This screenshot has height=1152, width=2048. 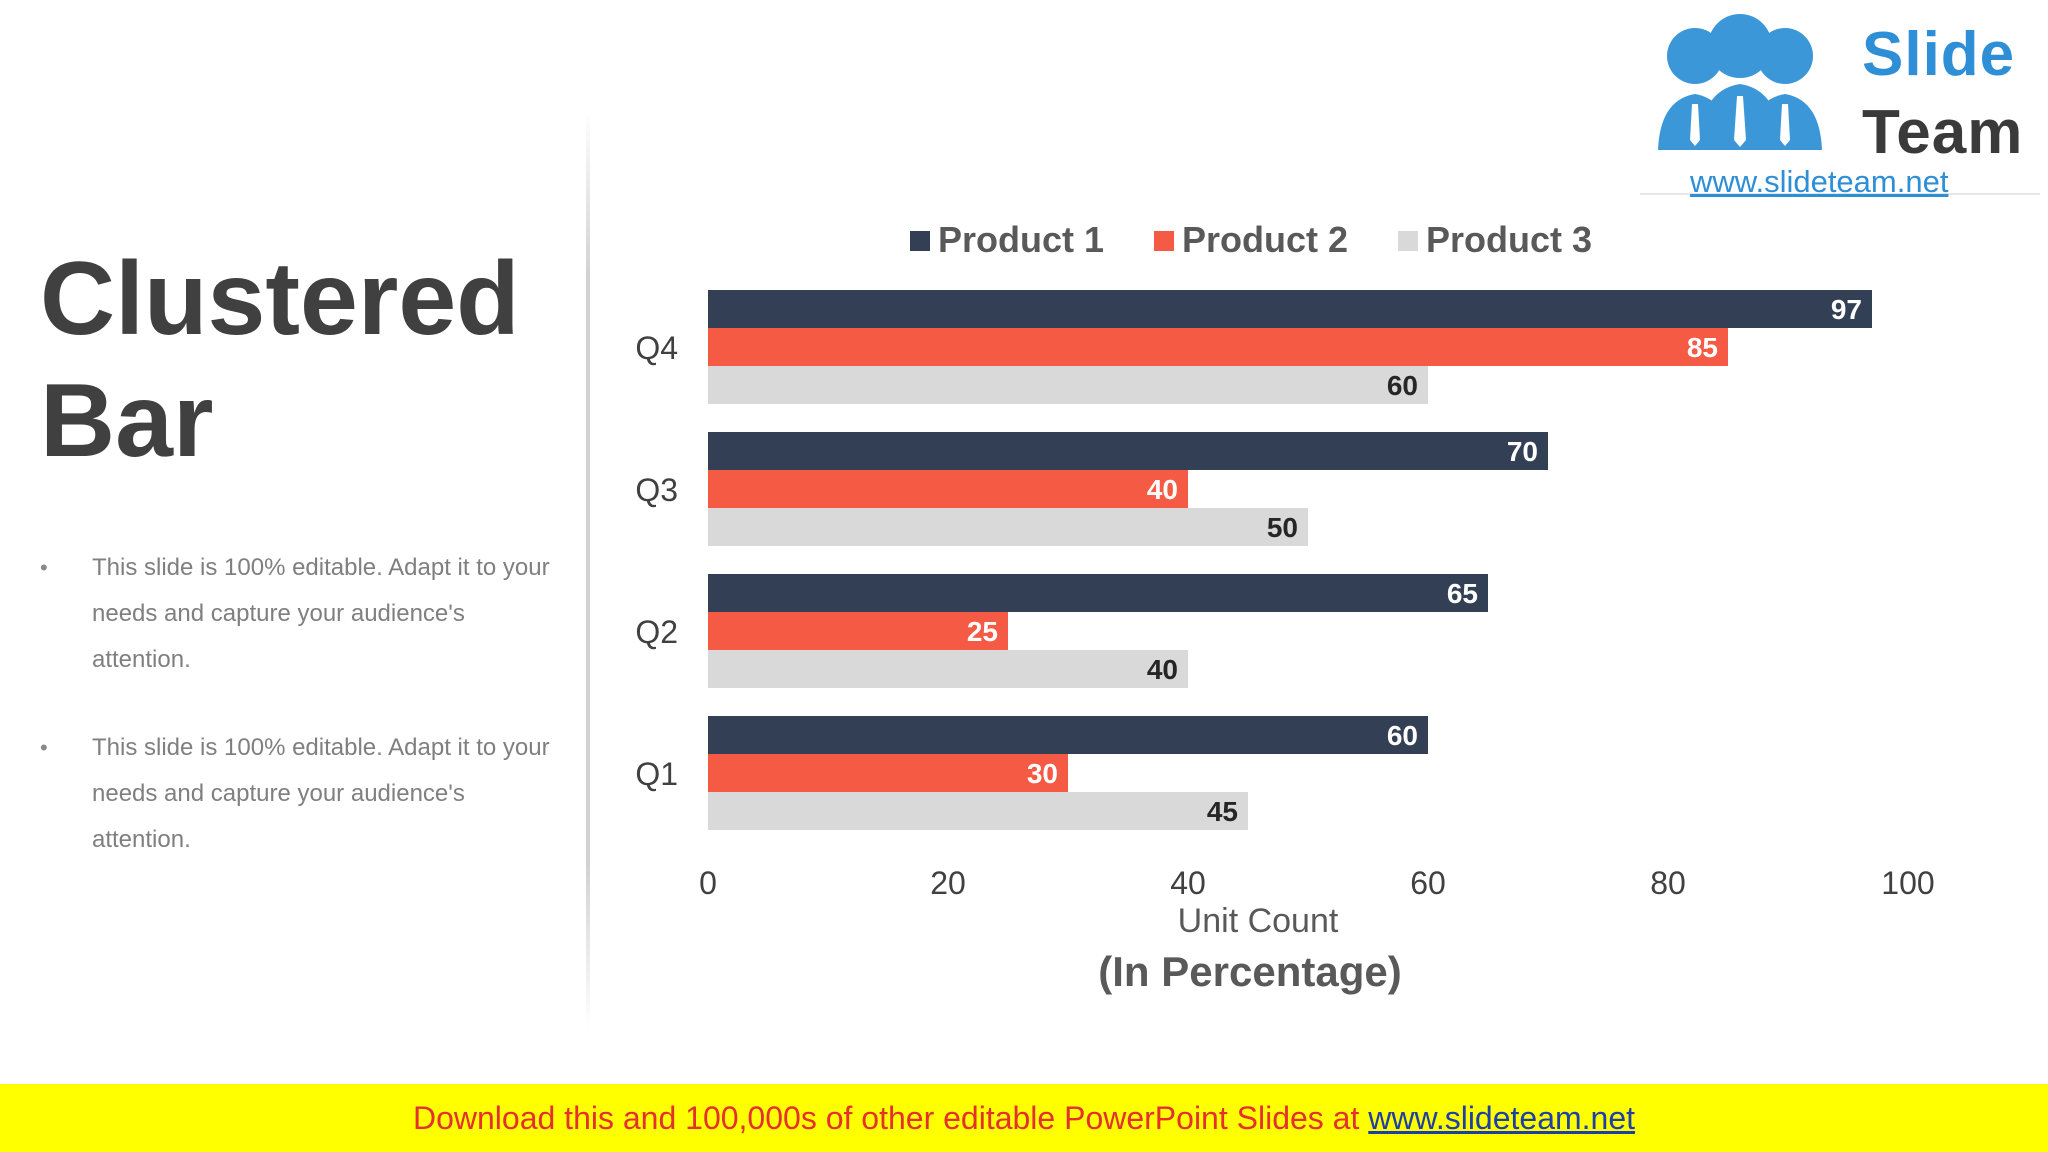 I want to click on data-label-q2-series-2: 25, so click(x=982, y=631).